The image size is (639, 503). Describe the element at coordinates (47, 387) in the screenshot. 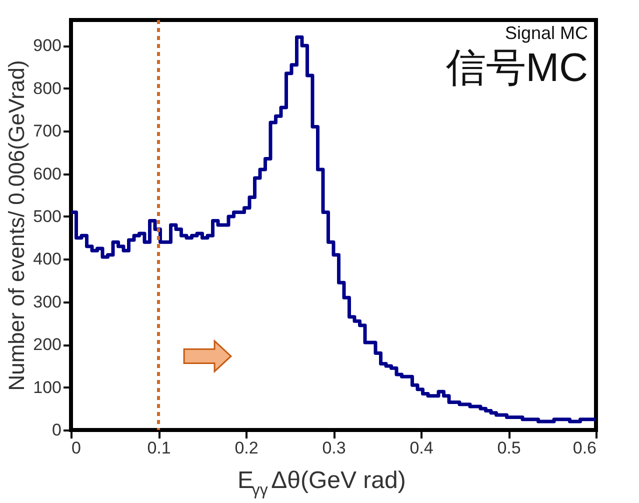

I see `y-tick-label: 100` at that location.